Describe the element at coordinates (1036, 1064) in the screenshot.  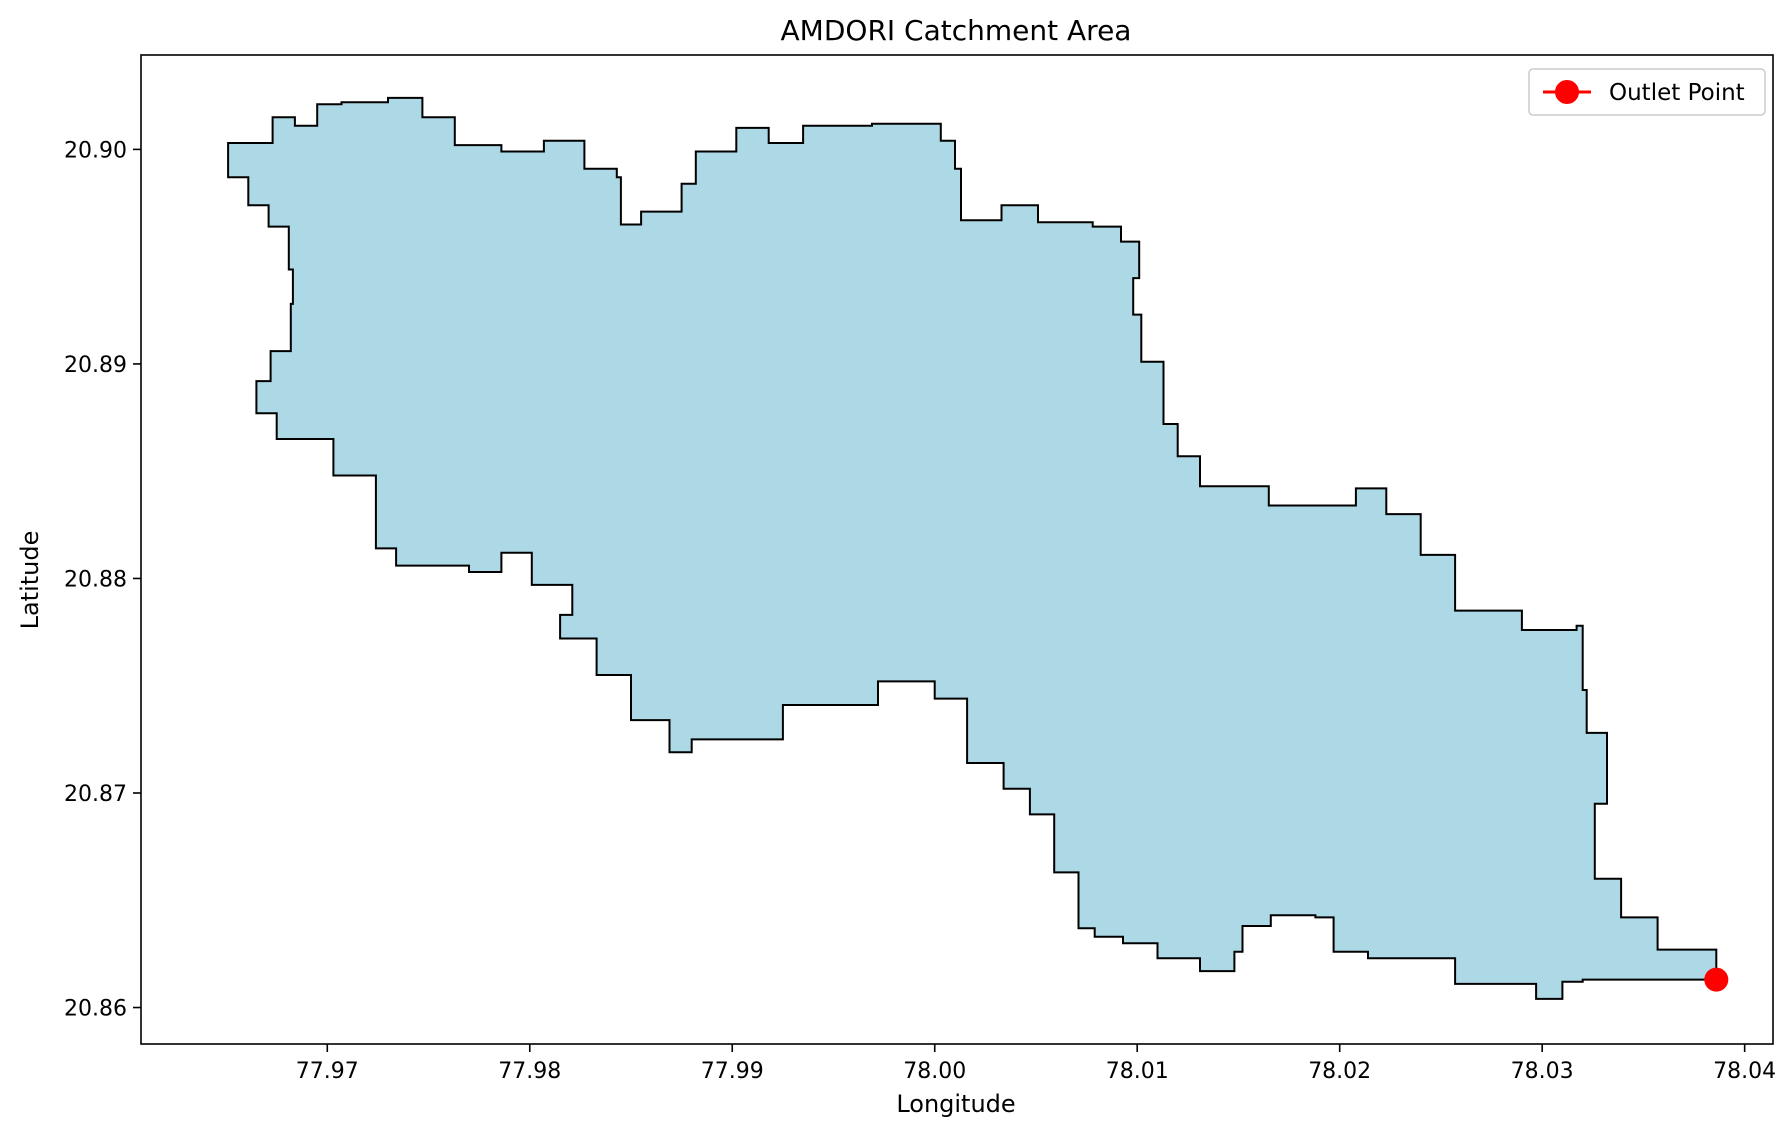
I see `x-axis-ticks: 77.97 77.98 77.99 78.00 78.01 78.02 78.03 78.04` at that location.